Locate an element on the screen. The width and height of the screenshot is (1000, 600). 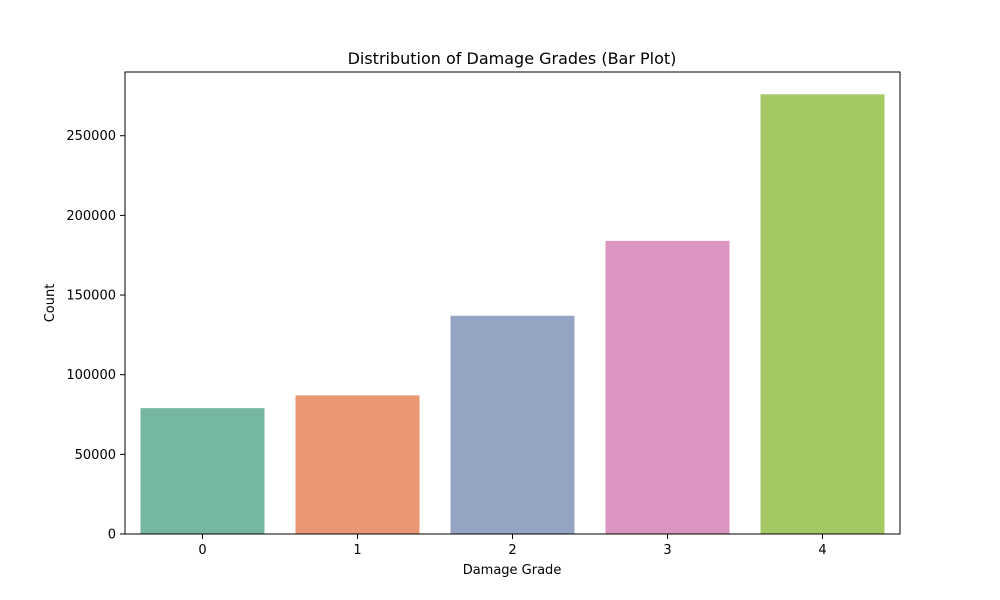
chart-title: Distribution of Damage Grades (Bar Plot) is located at coordinates (512, 58).